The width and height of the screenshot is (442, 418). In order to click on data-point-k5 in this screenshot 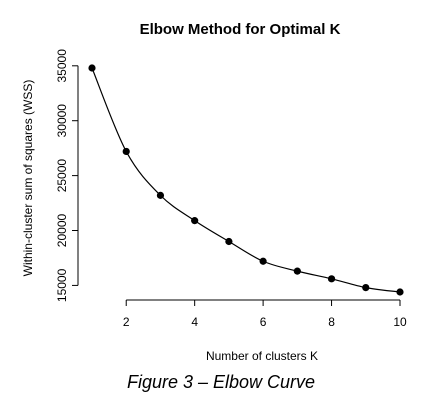, I will do `click(229, 241)`.